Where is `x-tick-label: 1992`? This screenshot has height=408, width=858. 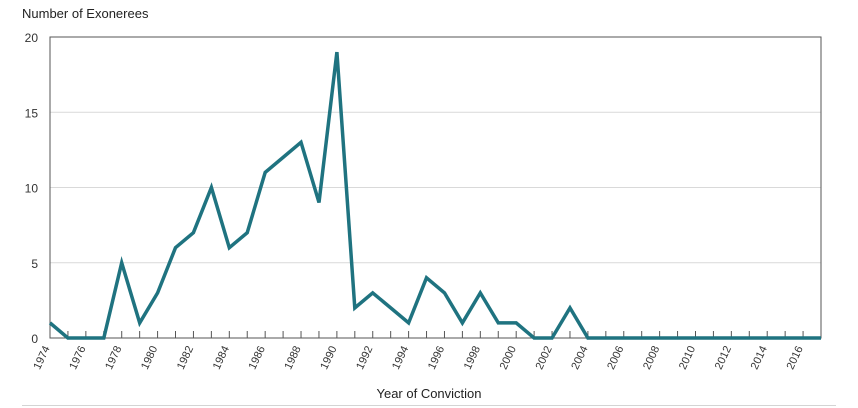 x-tick-label: 1992 is located at coordinates (364, 357).